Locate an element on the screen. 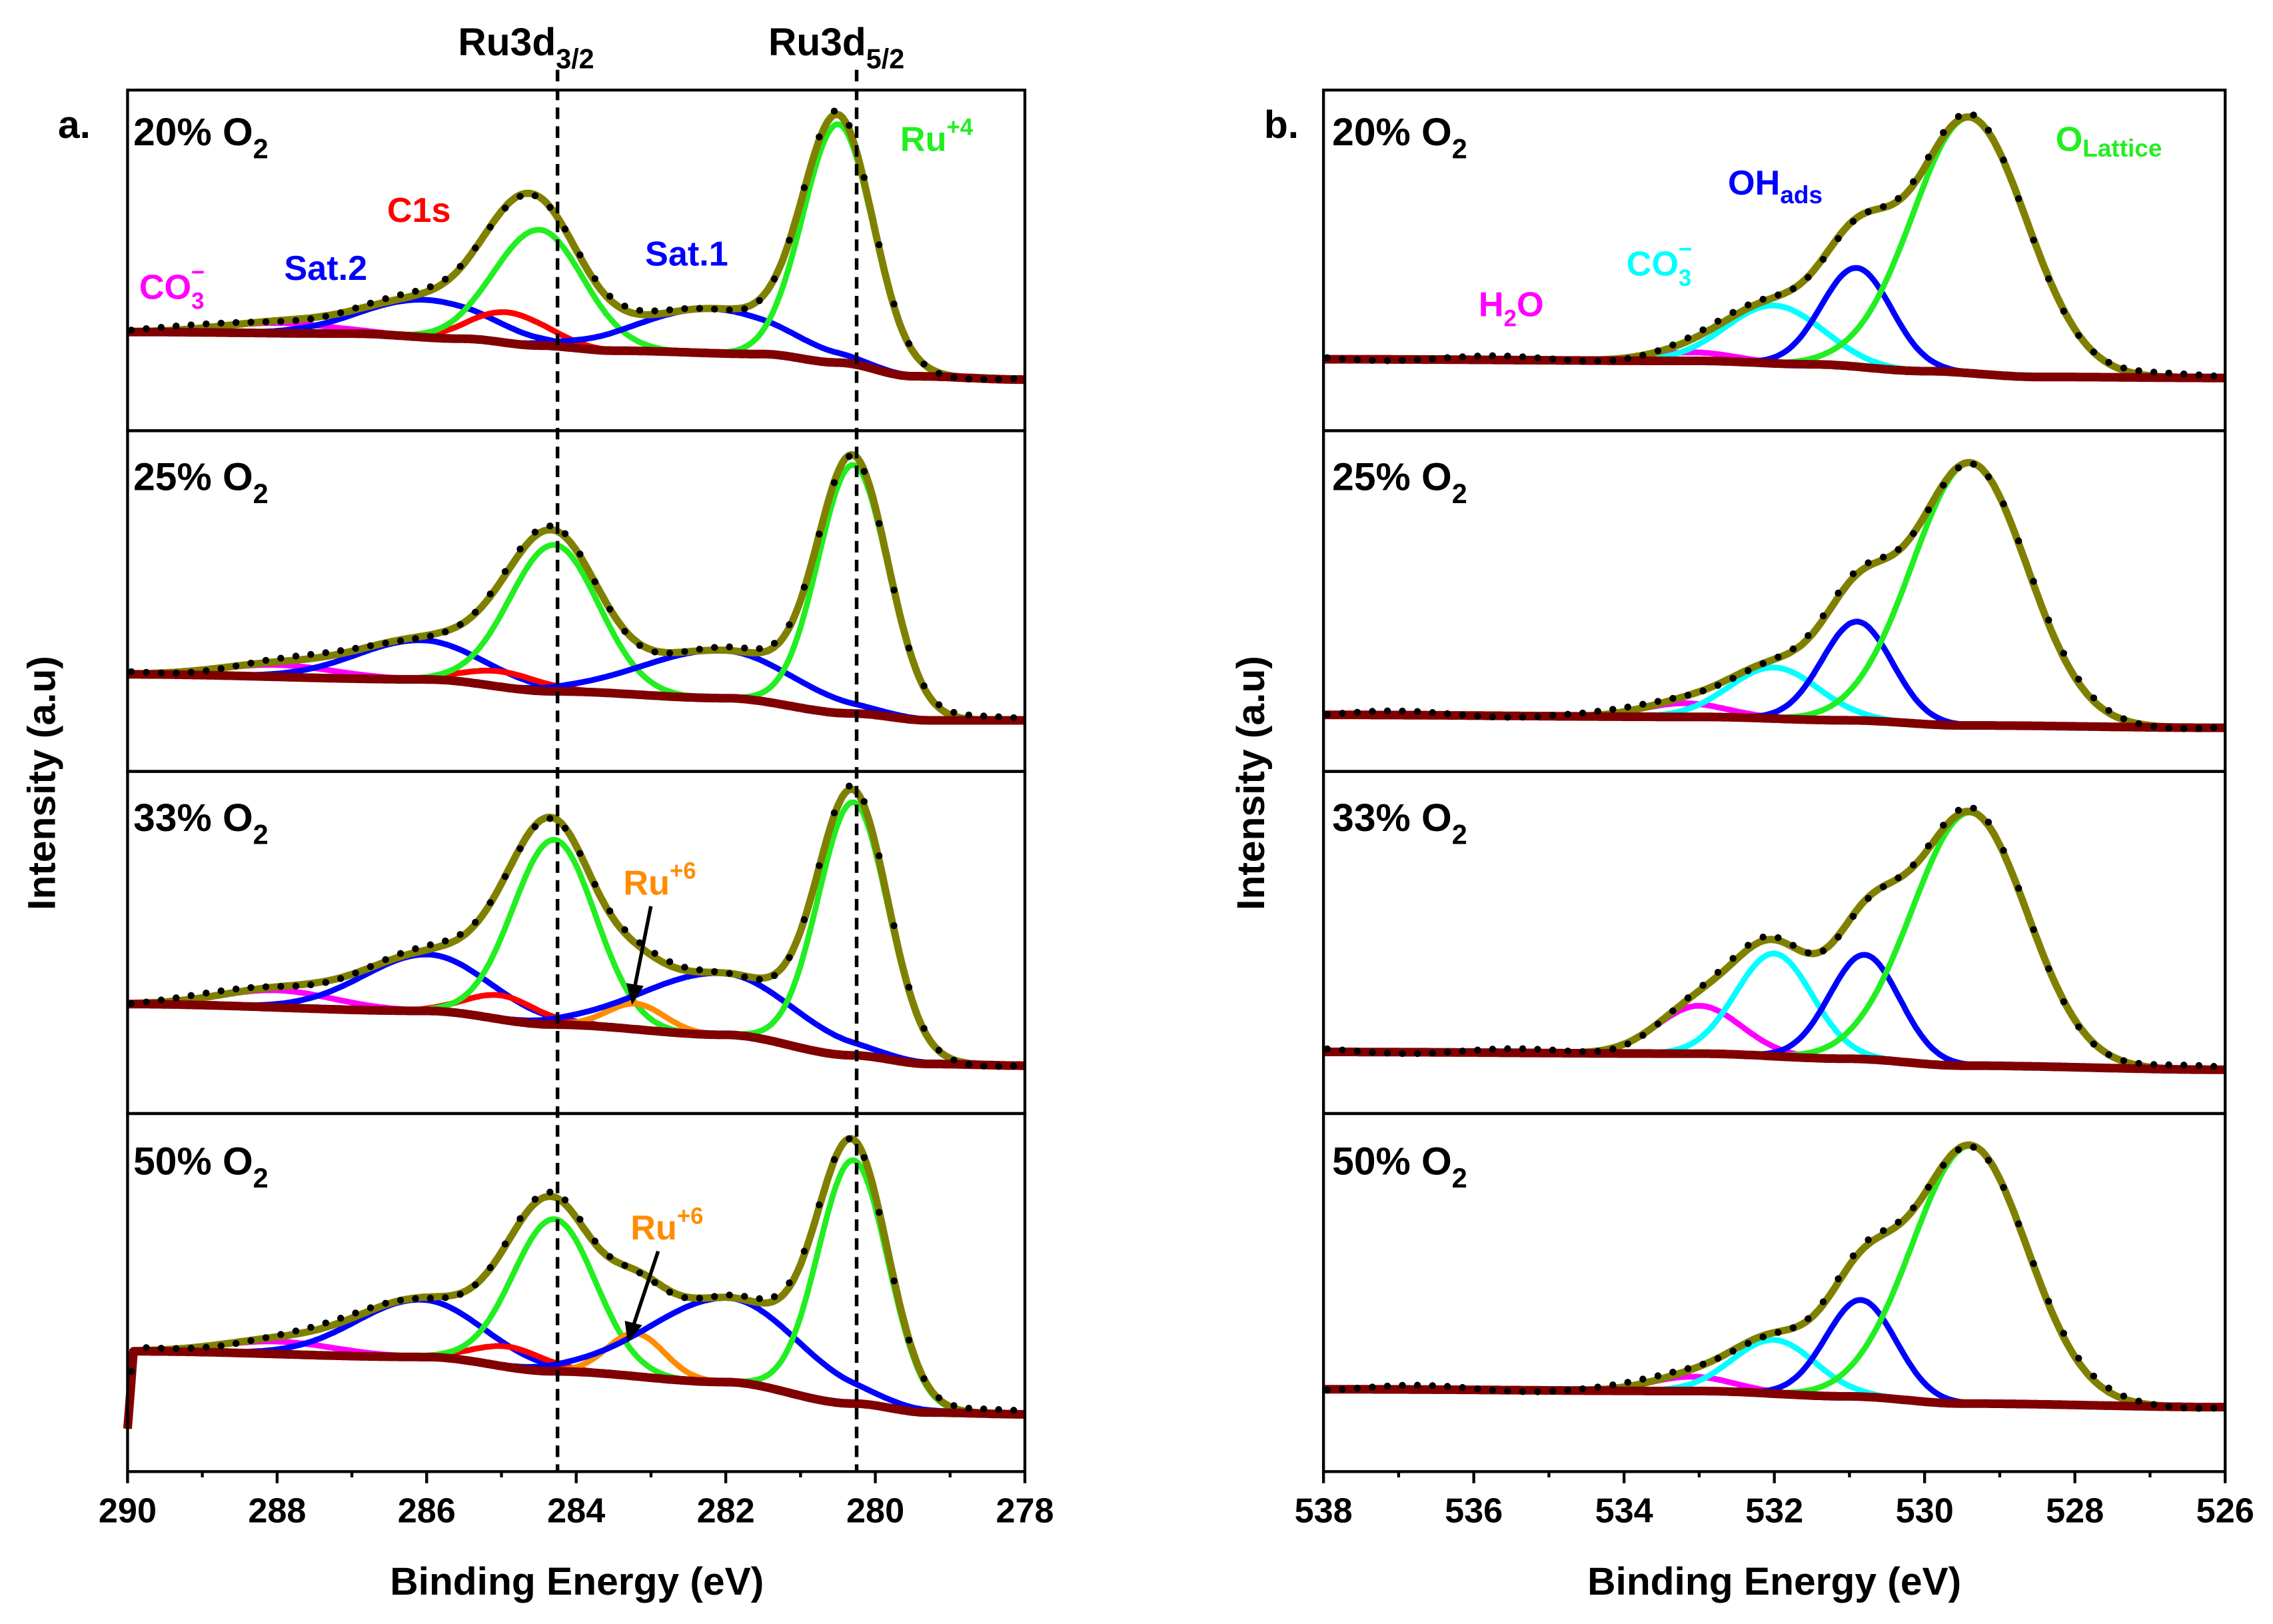 The height and width of the screenshot is (1624, 2273). ann-sub: ads is located at coordinates (1801, 195).